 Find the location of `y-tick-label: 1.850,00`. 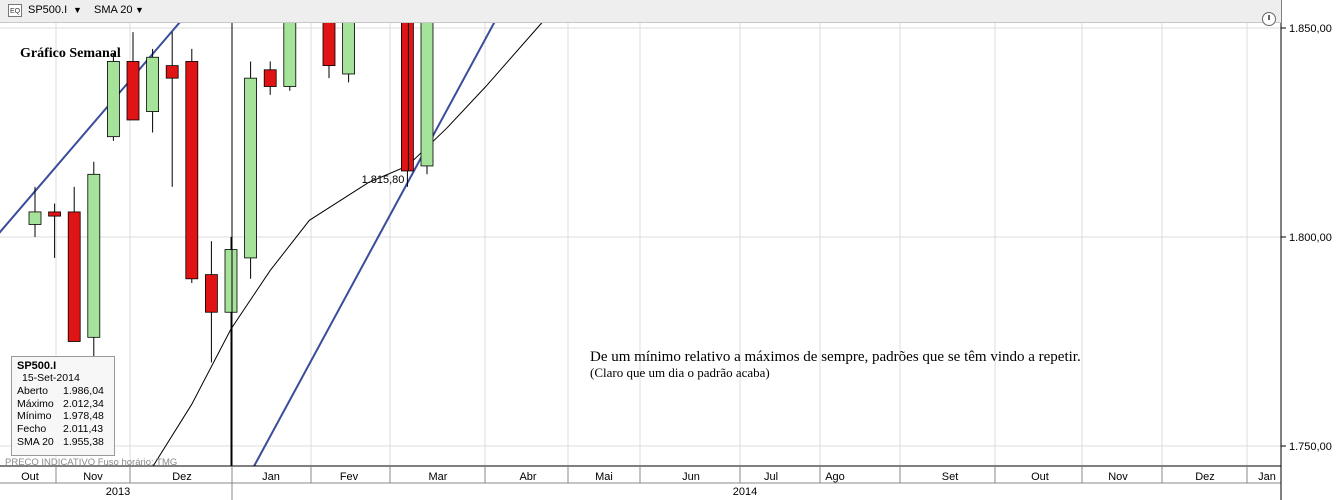

y-tick-label: 1.850,00 is located at coordinates (1310, 29).